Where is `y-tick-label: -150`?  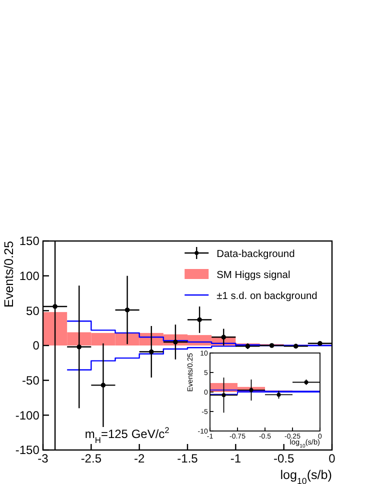 y-tick-label: -150 is located at coordinates (27, 450).